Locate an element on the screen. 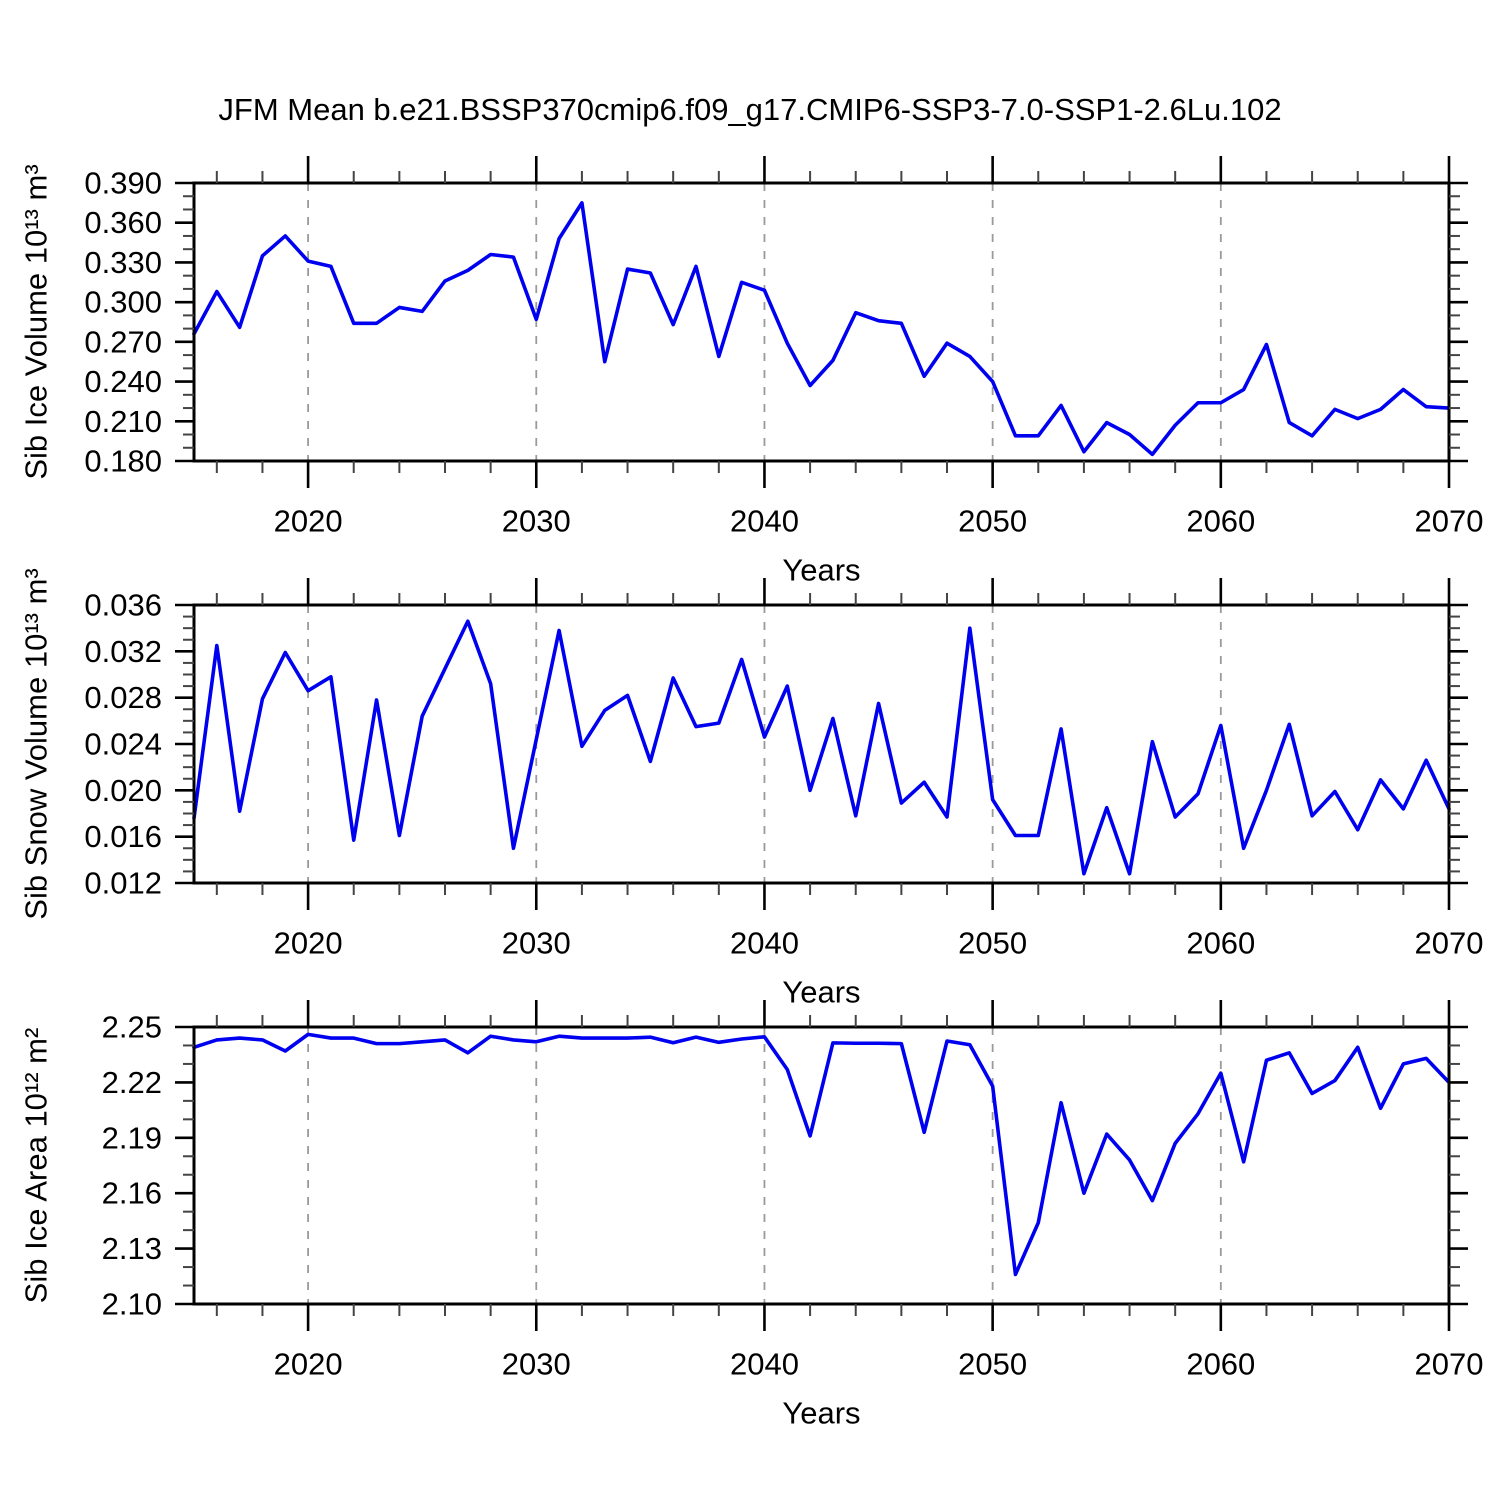 The width and height of the screenshot is (1500, 1500). y-tick-label: 0.032 is located at coordinates (123, 651).